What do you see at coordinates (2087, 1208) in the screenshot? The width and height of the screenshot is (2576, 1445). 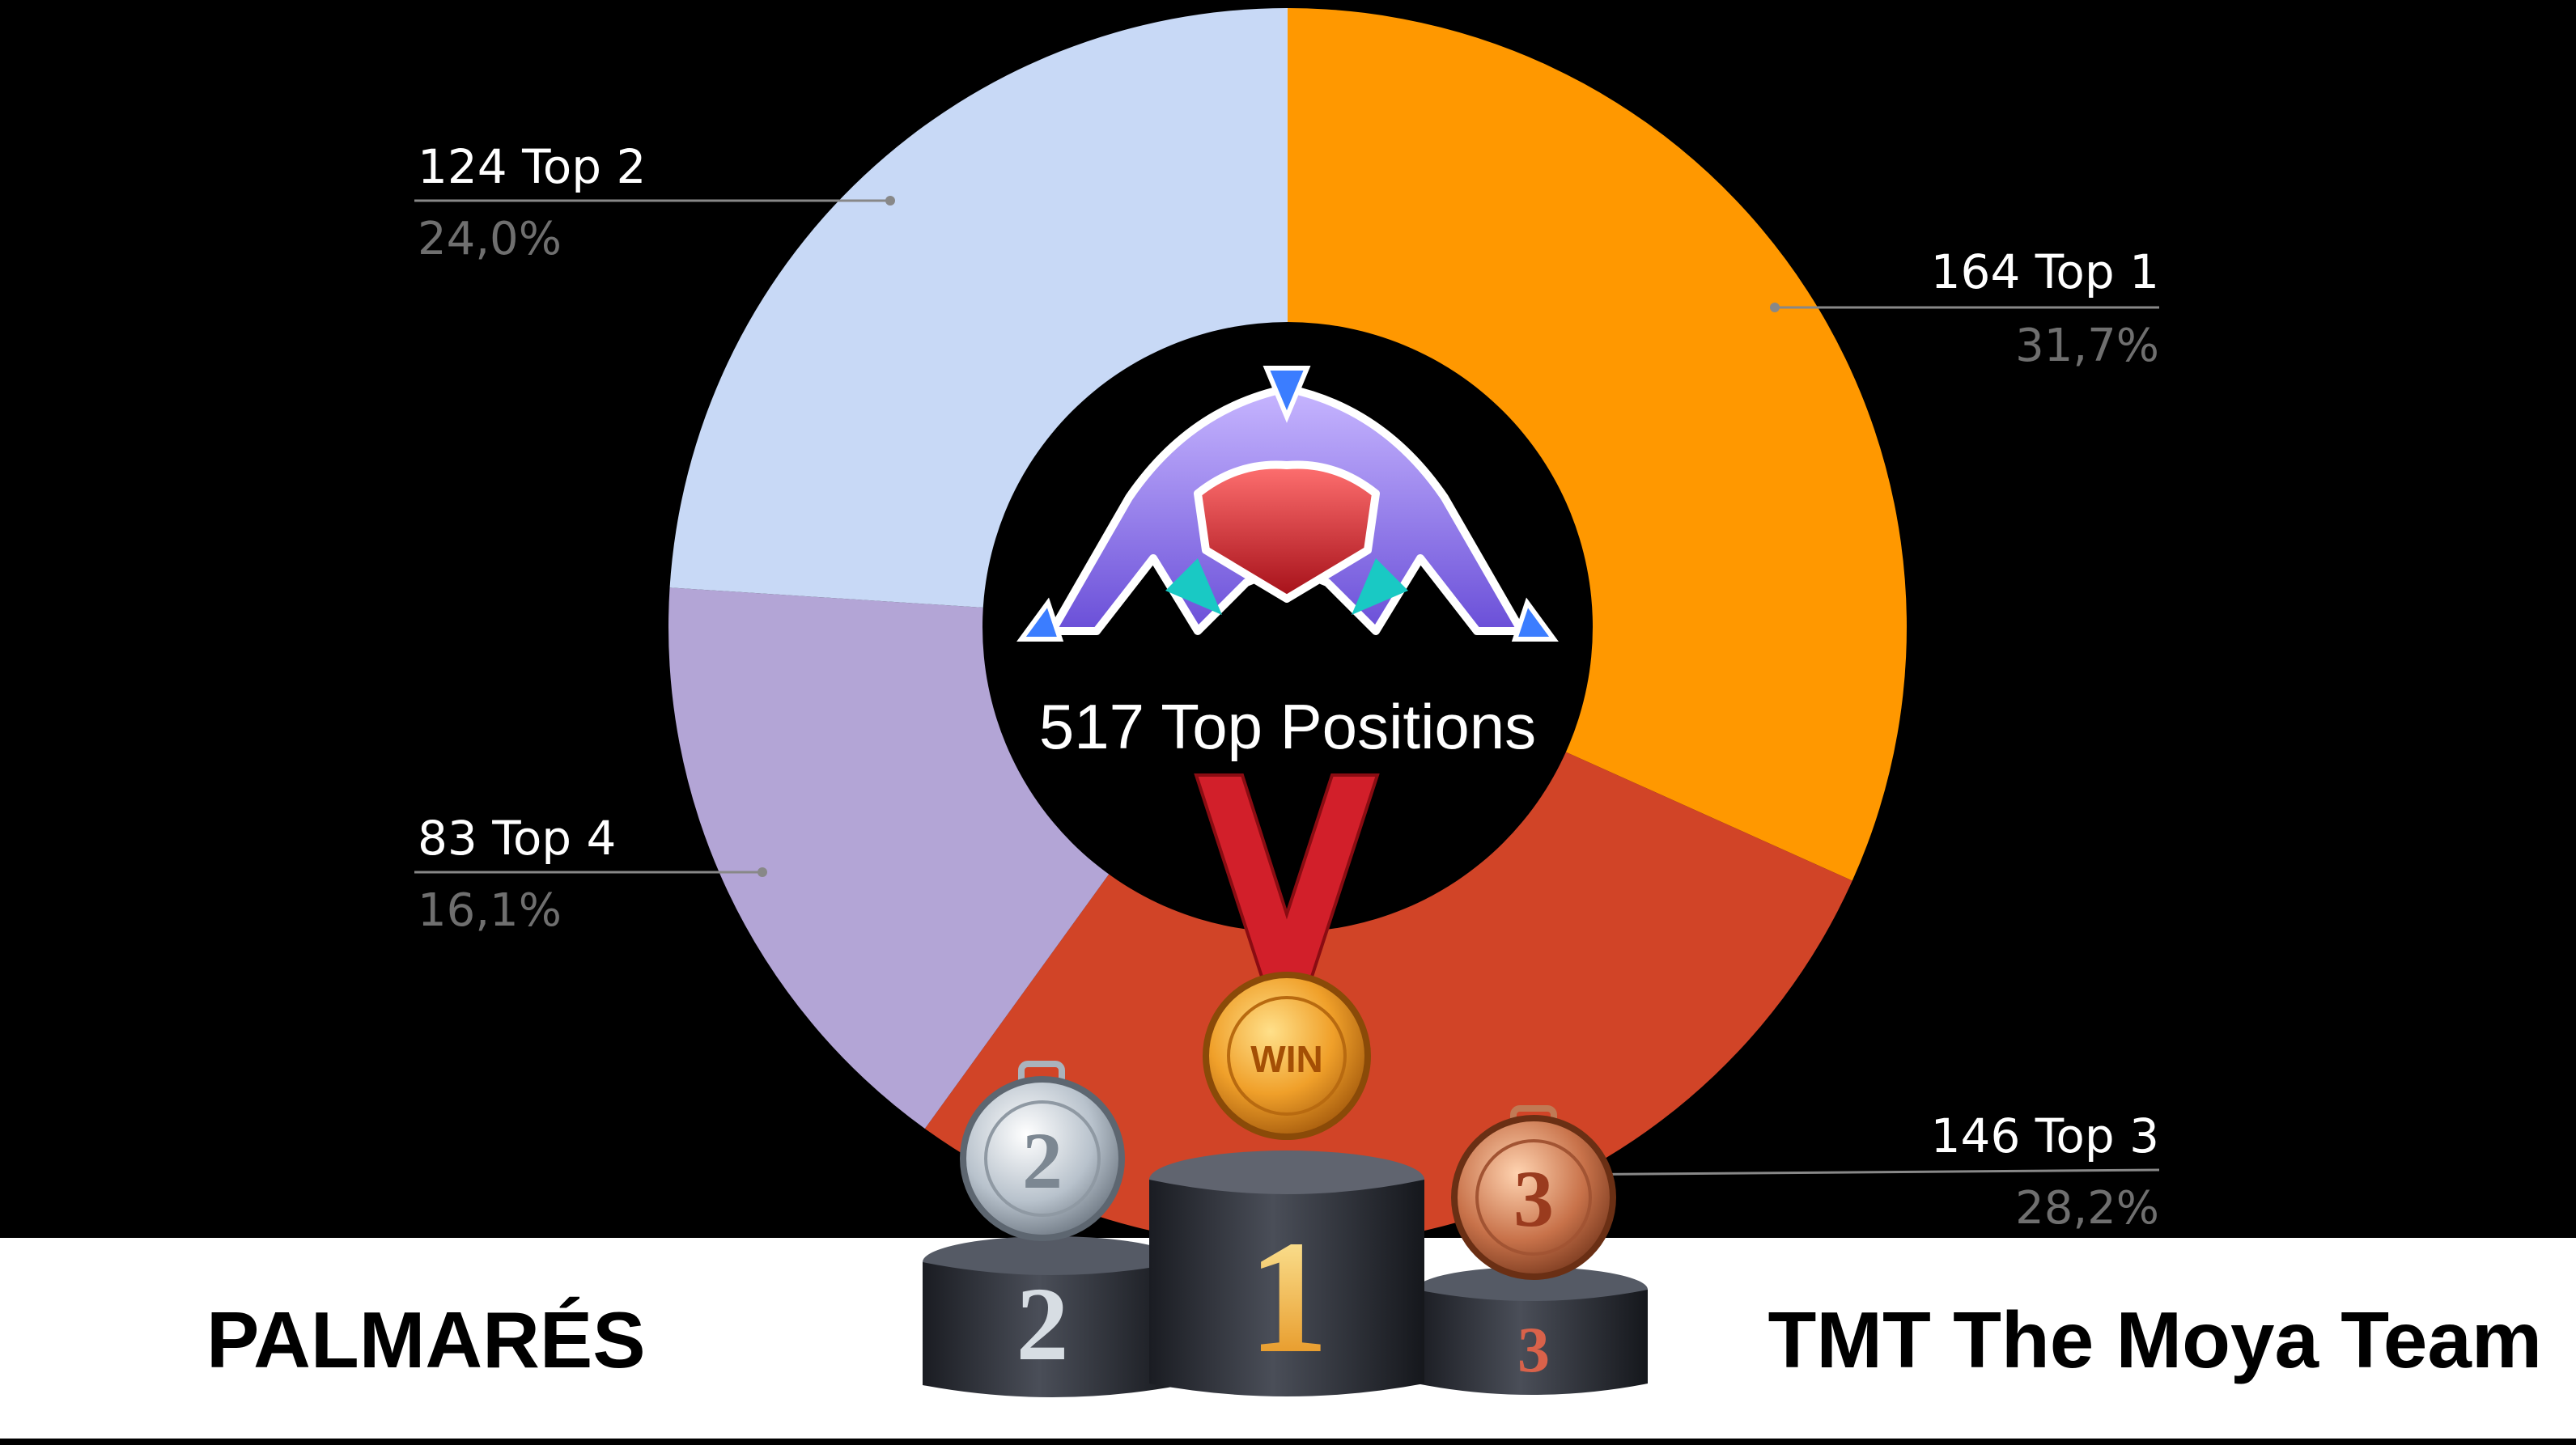 I see `slice-percent-label: 28,2%` at bounding box center [2087, 1208].